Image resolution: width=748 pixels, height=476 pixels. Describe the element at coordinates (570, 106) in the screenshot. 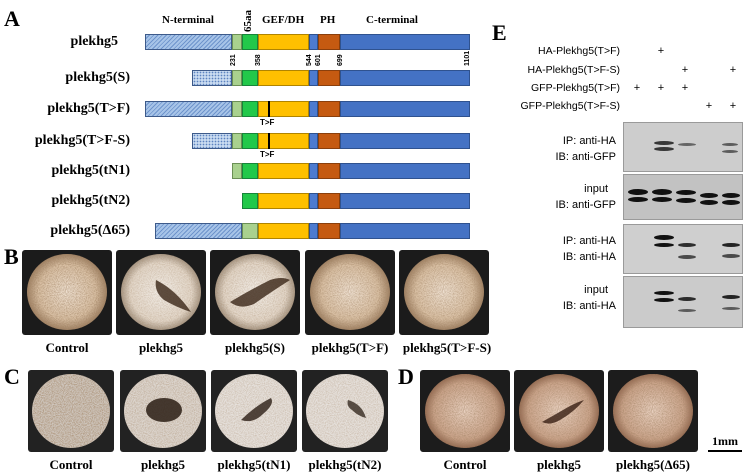

I see `construct-row-label: GFP-Plekhg5(T>F-S)` at that location.